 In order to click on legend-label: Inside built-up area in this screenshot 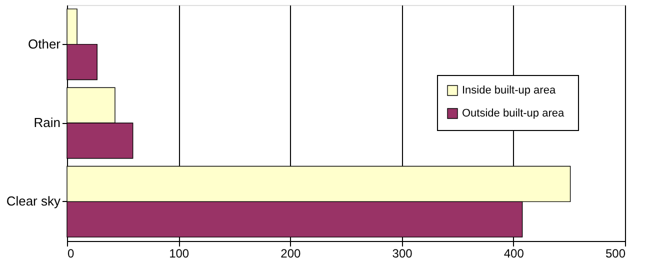, I will do `click(509, 90)`.